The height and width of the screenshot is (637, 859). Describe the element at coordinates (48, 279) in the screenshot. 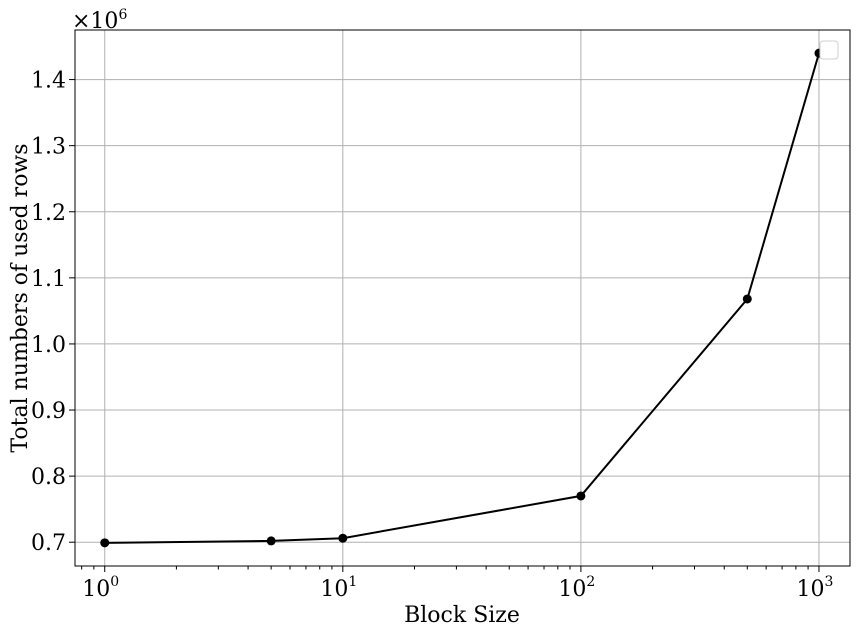

I see `y-tick-label: 1.1` at that location.